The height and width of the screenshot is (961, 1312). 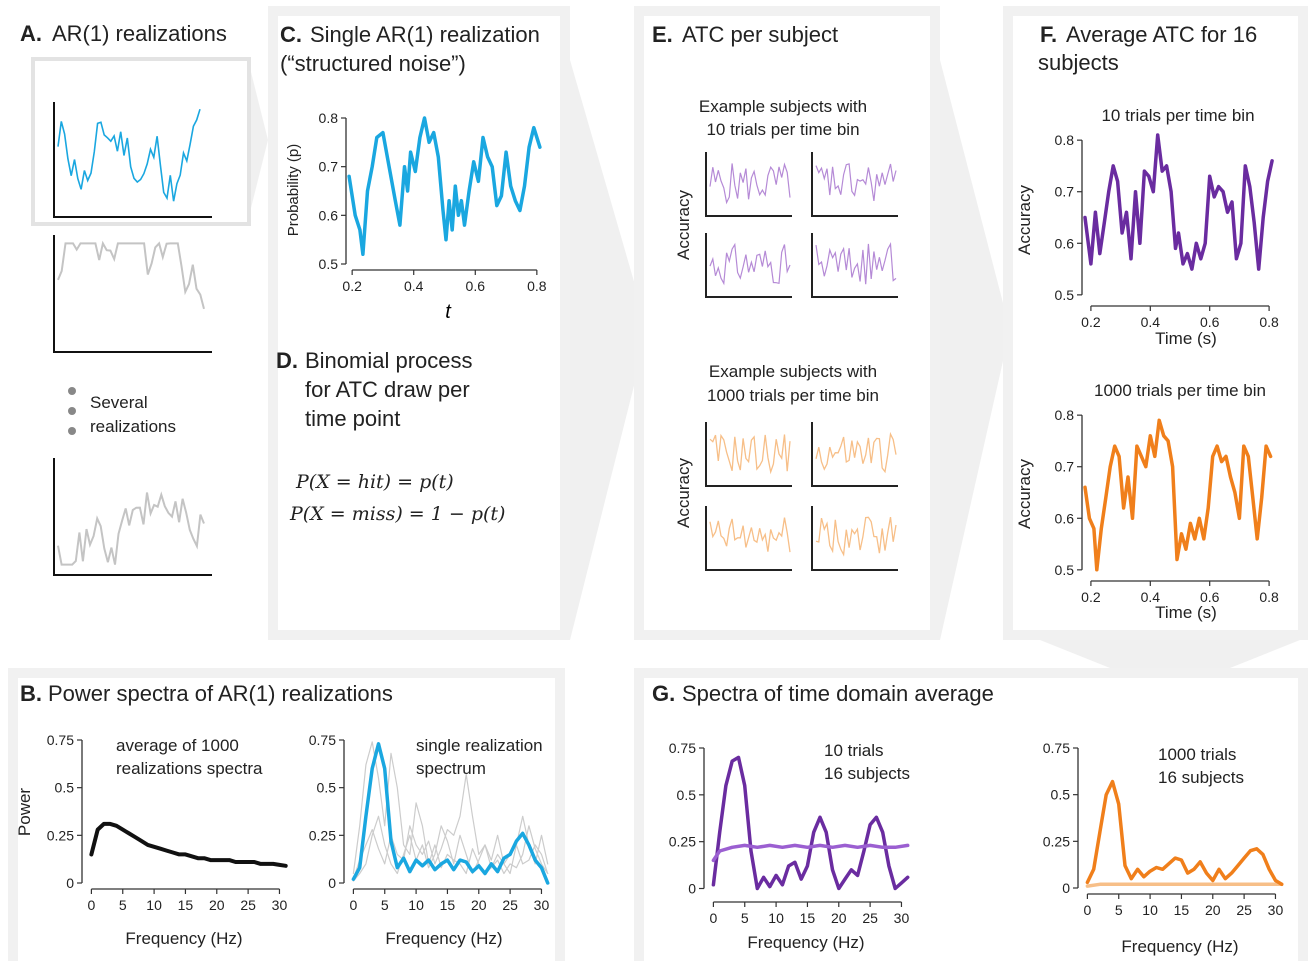 I want to click on chart-g1-xlabel: Frequency (Hz), so click(x=805, y=942).